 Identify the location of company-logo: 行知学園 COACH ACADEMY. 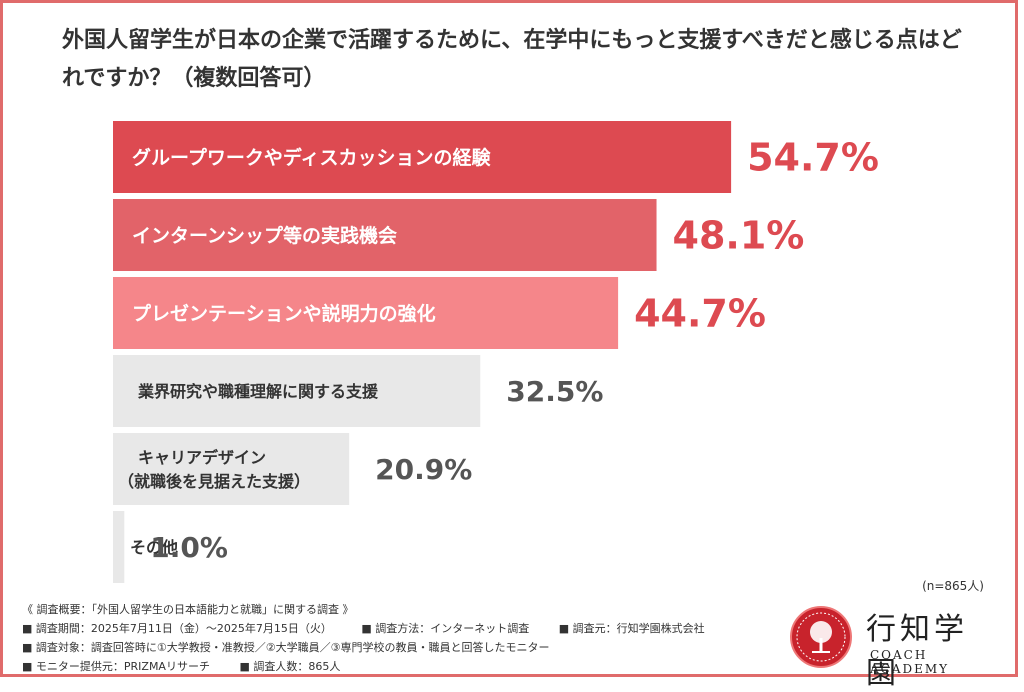
(895, 647).